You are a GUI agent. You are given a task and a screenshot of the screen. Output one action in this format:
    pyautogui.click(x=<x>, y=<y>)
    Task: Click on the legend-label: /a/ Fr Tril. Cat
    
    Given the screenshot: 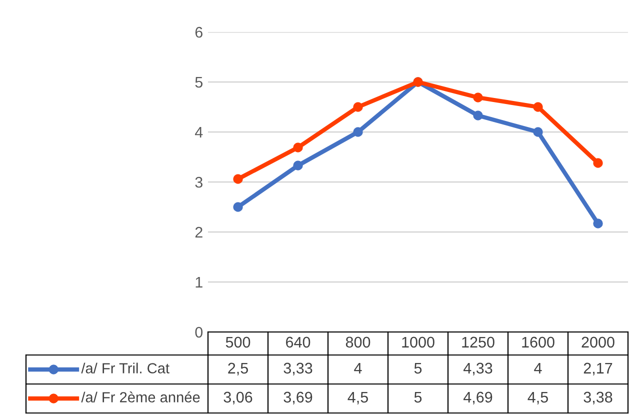 What is the action you would take?
    pyautogui.click(x=125, y=368)
    